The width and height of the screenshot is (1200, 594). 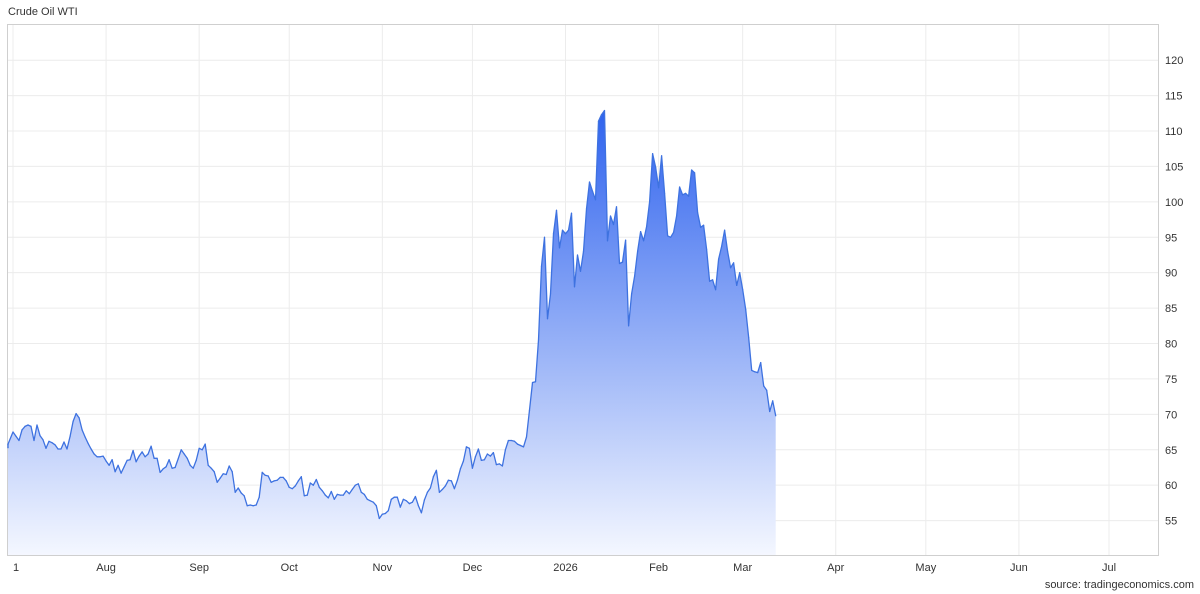 I want to click on x-tick-label: Apr, so click(x=835, y=568).